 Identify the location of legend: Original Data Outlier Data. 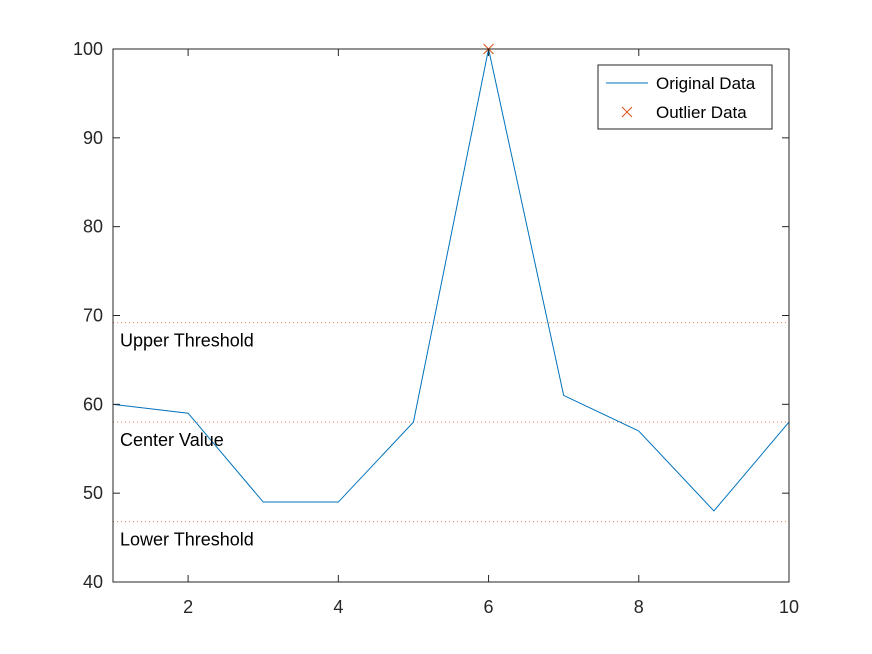
(685, 97).